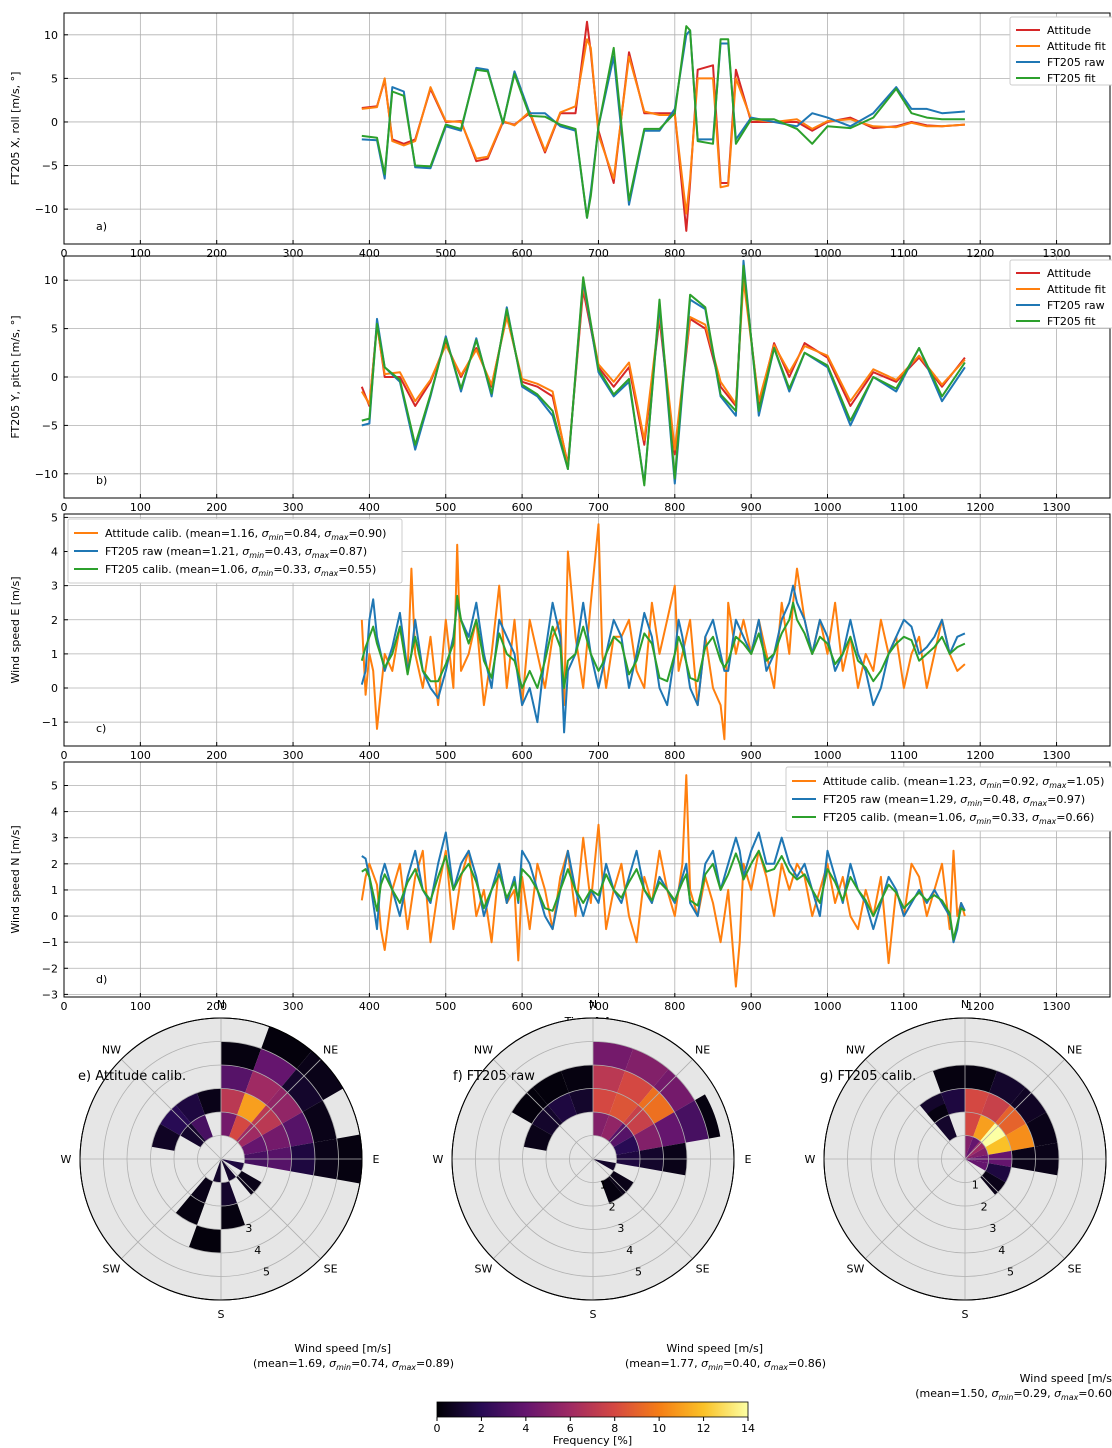 The image size is (1112, 1448). I want to click on x-tick-label: 1300, so click(1057, 253).